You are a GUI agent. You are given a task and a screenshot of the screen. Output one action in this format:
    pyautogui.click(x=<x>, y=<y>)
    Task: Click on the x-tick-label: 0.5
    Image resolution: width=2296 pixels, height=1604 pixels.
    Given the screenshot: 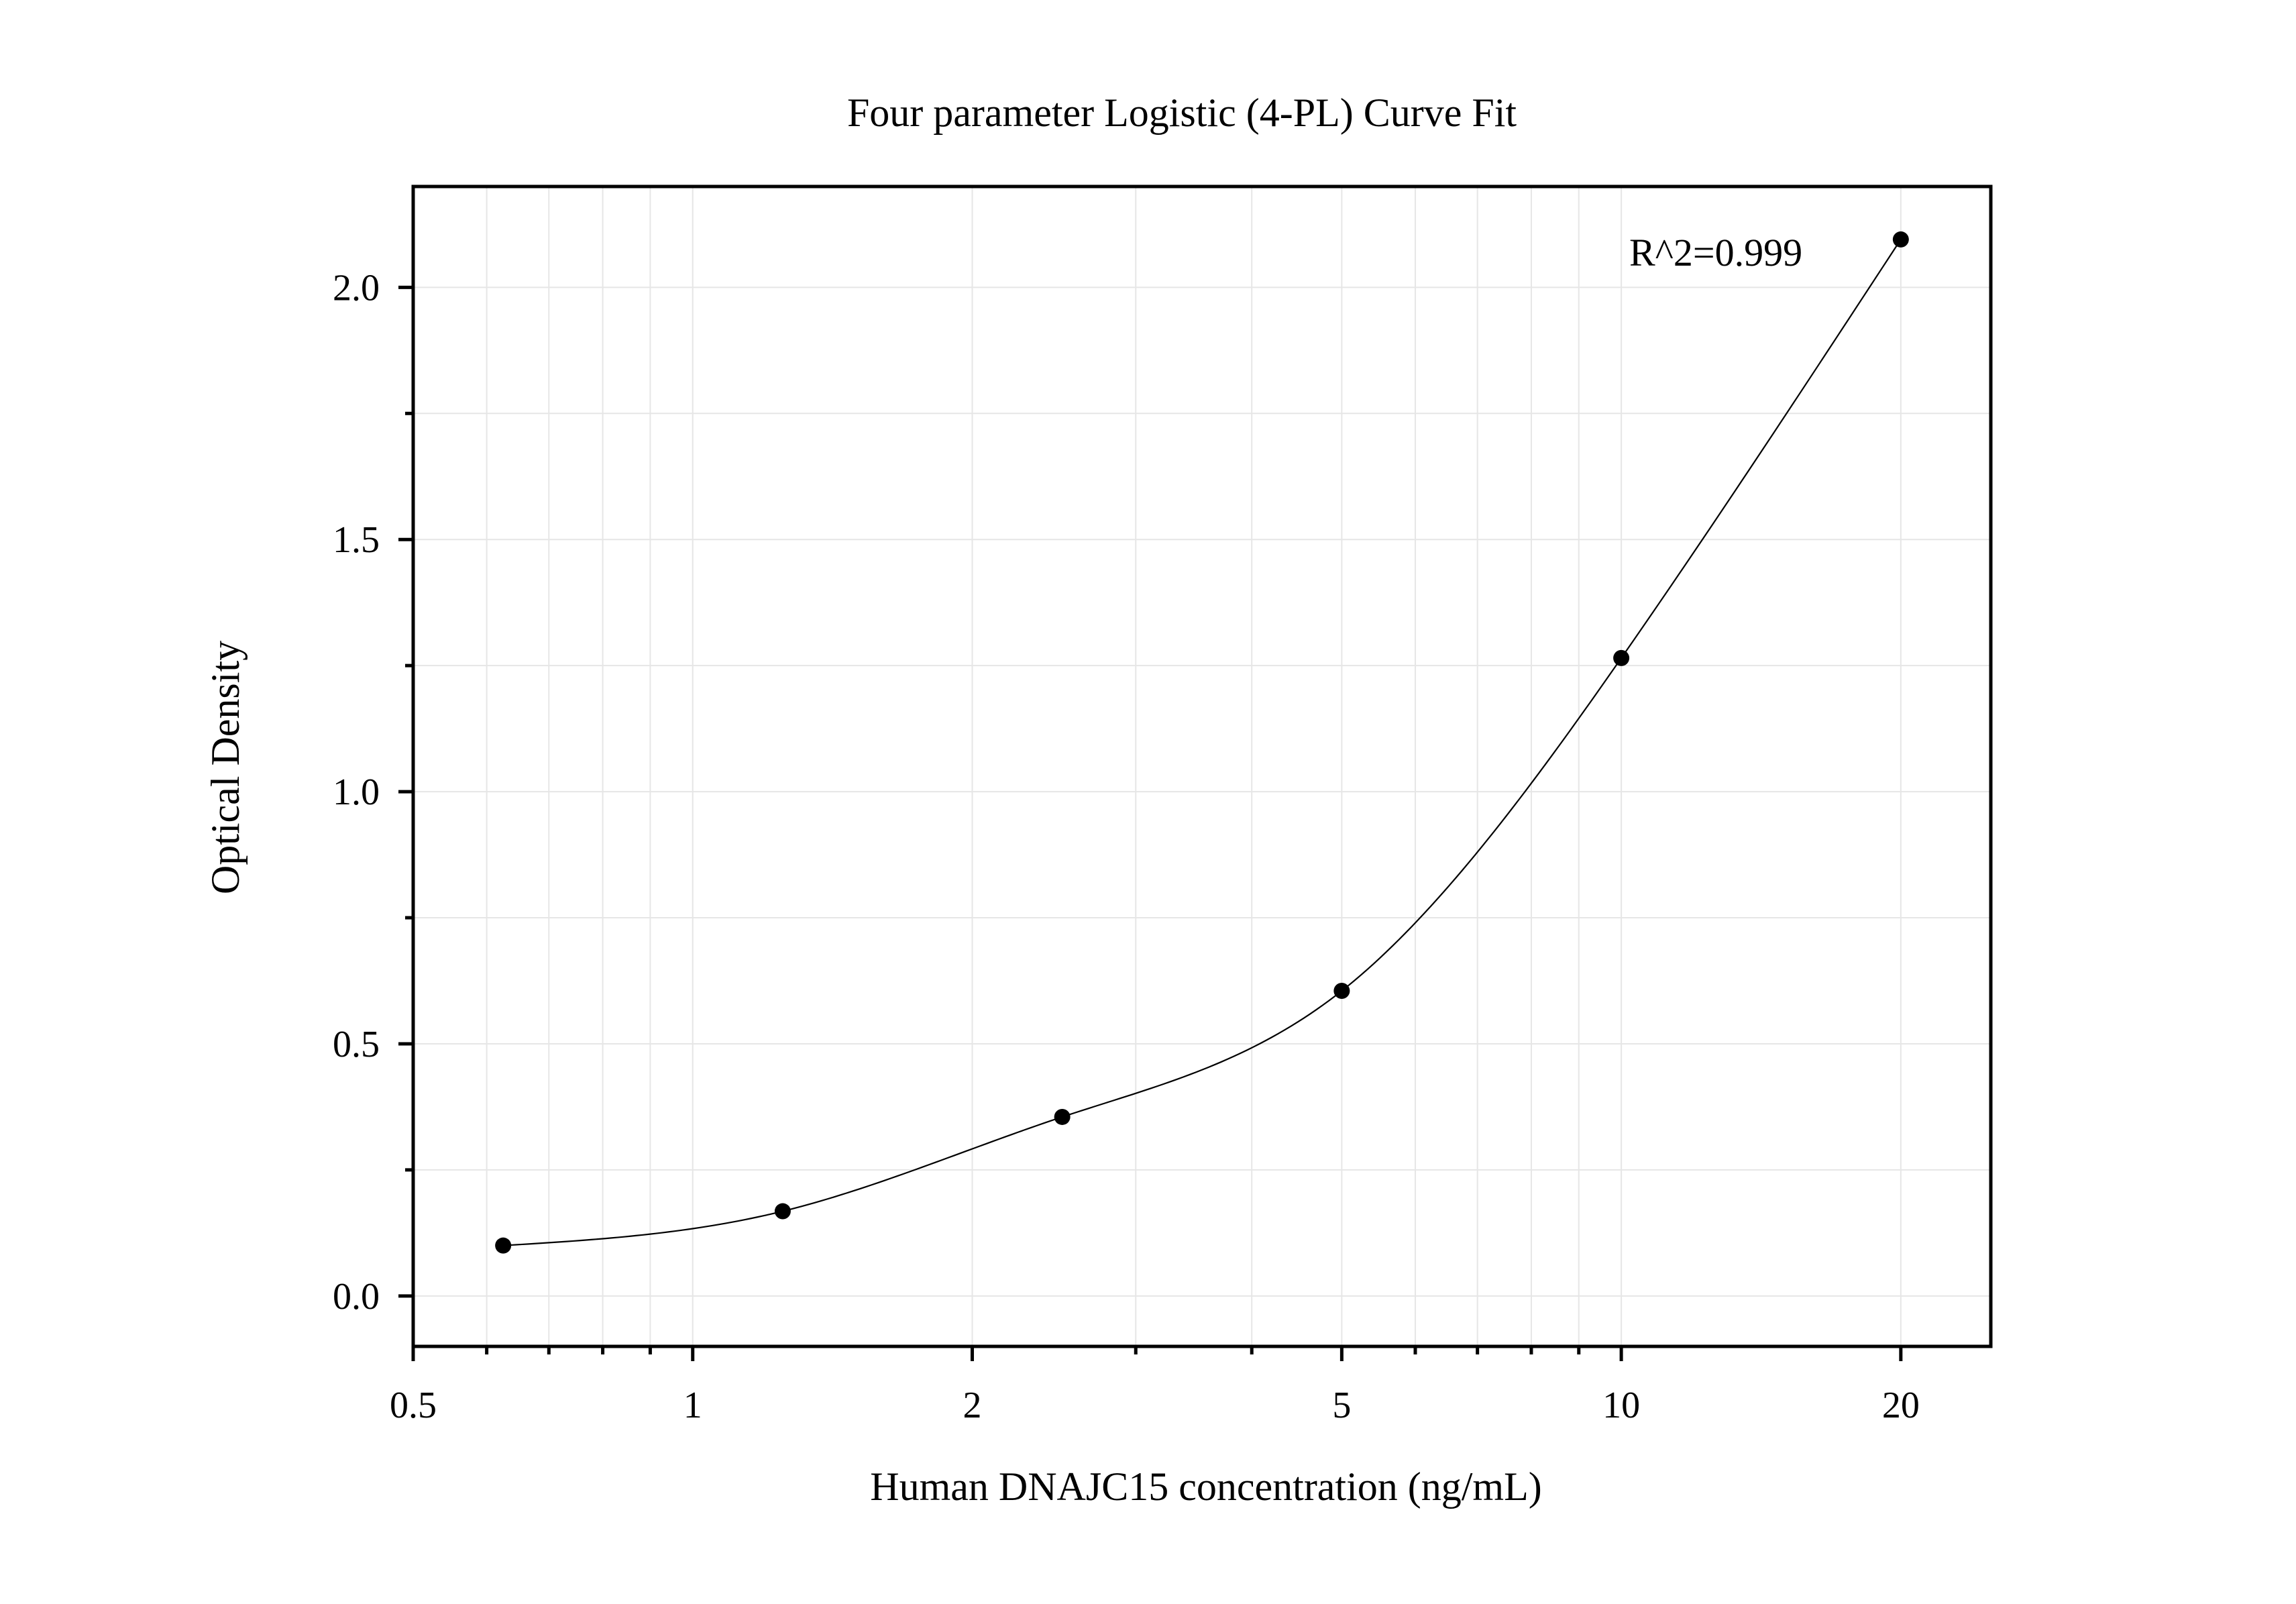 What is the action you would take?
    pyautogui.click(x=414, y=1405)
    